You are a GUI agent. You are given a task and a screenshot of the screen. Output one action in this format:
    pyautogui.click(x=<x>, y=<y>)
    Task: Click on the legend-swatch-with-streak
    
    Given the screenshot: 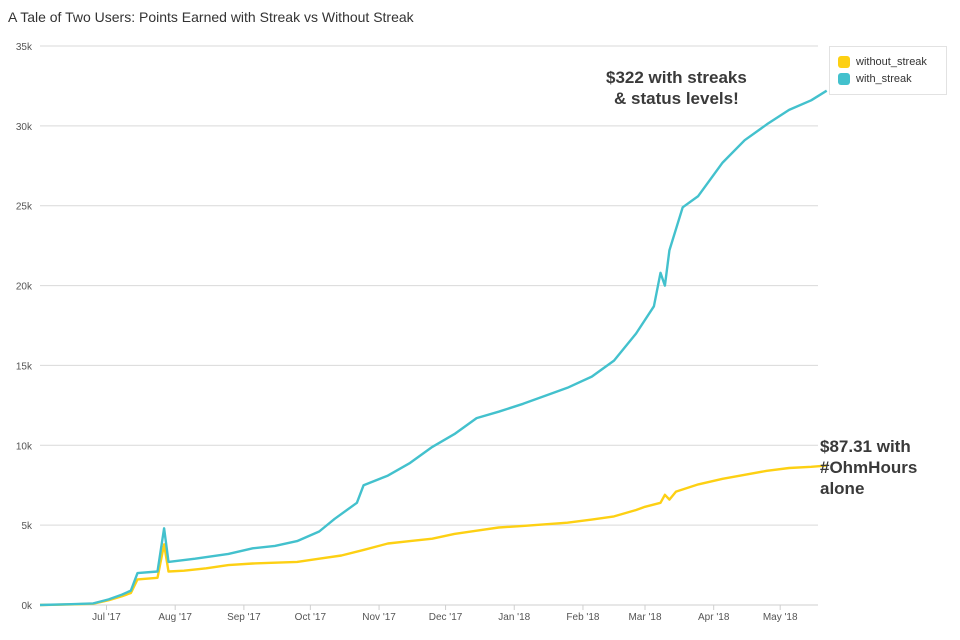 What is the action you would take?
    pyautogui.click(x=844, y=78)
    